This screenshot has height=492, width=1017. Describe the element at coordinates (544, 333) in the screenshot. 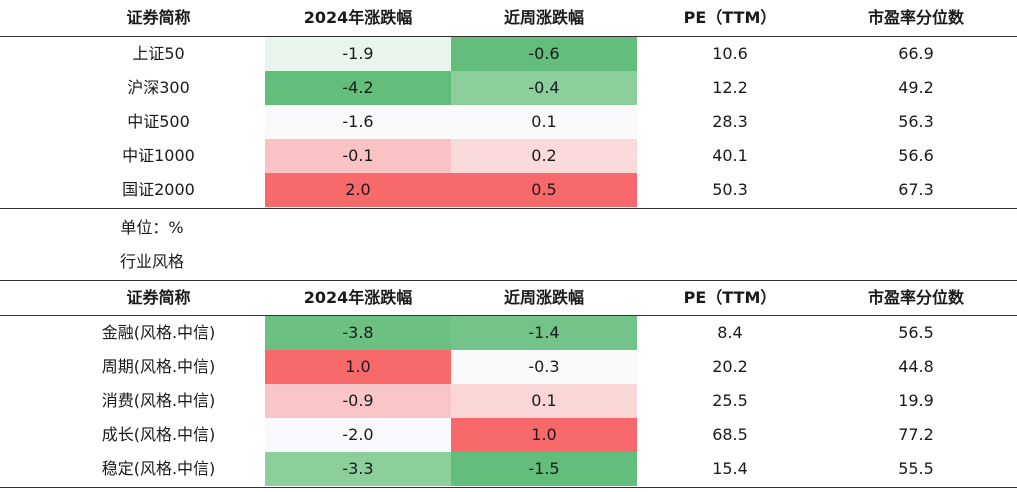

I see `week-change-cell: -1.4` at that location.